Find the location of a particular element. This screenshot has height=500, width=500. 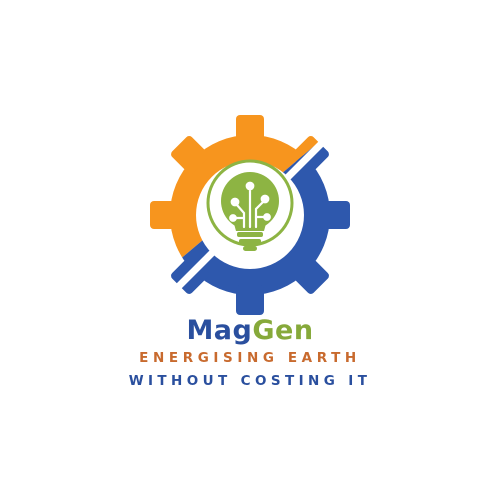

tagline-line-1: ENERGISING EARTH is located at coordinates (250, 358).